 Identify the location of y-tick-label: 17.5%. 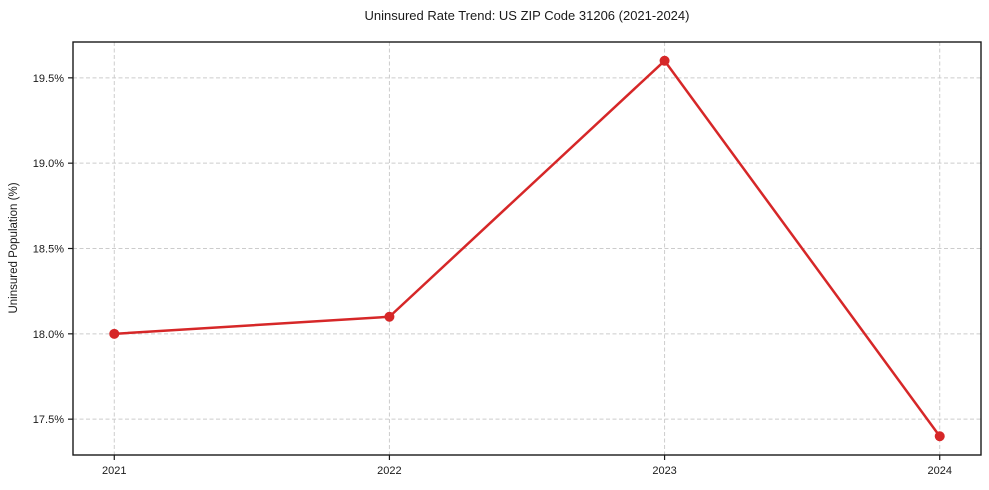
(48, 420).